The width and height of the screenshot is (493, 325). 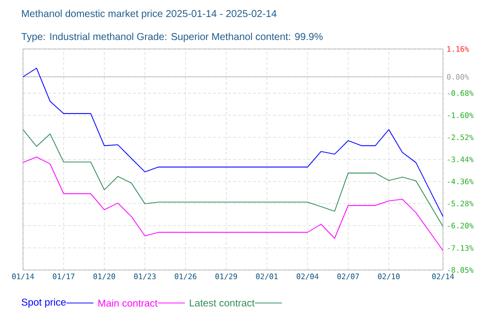 I want to click on chart-title: Methanol domestic market price 2025-01-14 - 2025-02-14, so click(x=149, y=15).